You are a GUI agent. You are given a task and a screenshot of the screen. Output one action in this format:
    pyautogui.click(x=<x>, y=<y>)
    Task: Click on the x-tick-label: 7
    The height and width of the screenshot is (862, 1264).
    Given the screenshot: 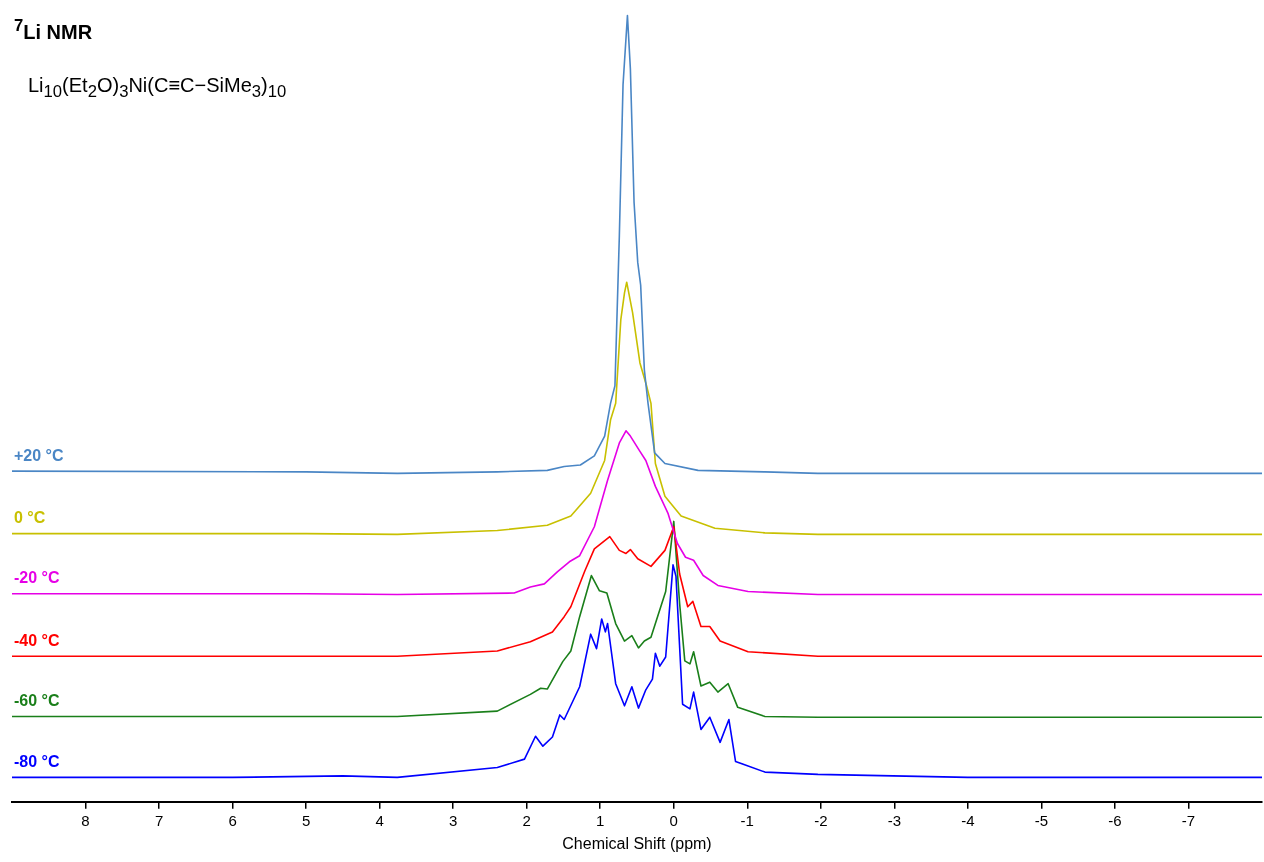 What is the action you would take?
    pyautogui.click(x=159, y=820)
    